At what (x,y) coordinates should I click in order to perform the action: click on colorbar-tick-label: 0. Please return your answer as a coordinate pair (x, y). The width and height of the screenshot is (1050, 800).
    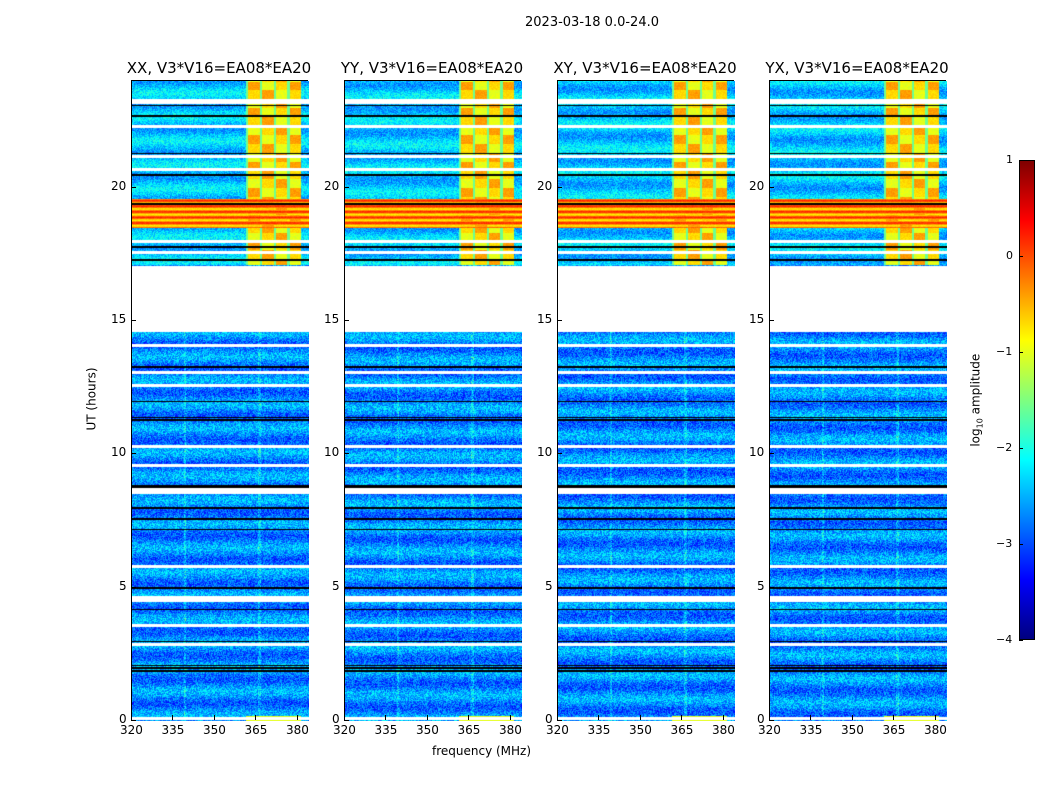
    Looking at the image, I should click on (1009, 255).